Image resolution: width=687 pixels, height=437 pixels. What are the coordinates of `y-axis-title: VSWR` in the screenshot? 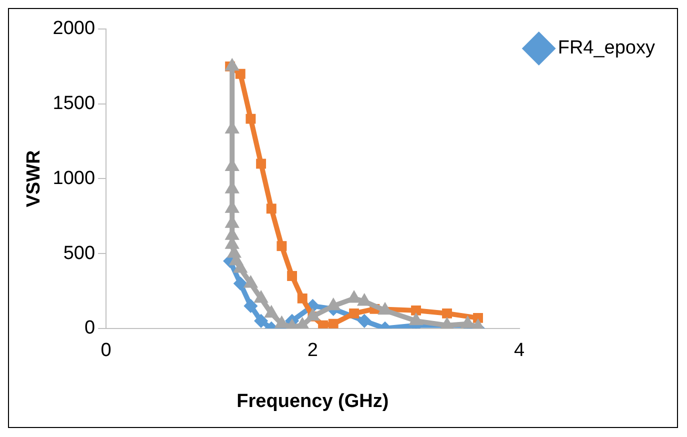 It's located at (34, 179).